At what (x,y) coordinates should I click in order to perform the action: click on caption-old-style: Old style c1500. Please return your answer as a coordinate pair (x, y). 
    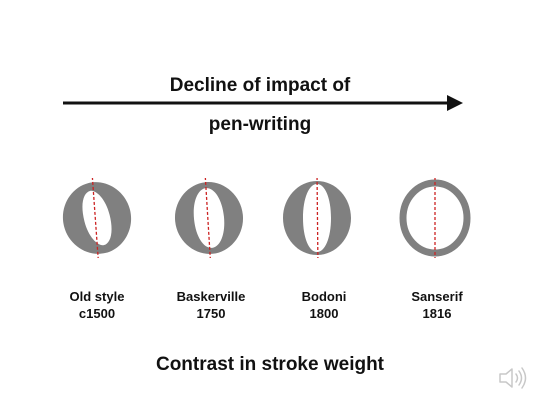
    Looking at the image, I should click on (97, 305).